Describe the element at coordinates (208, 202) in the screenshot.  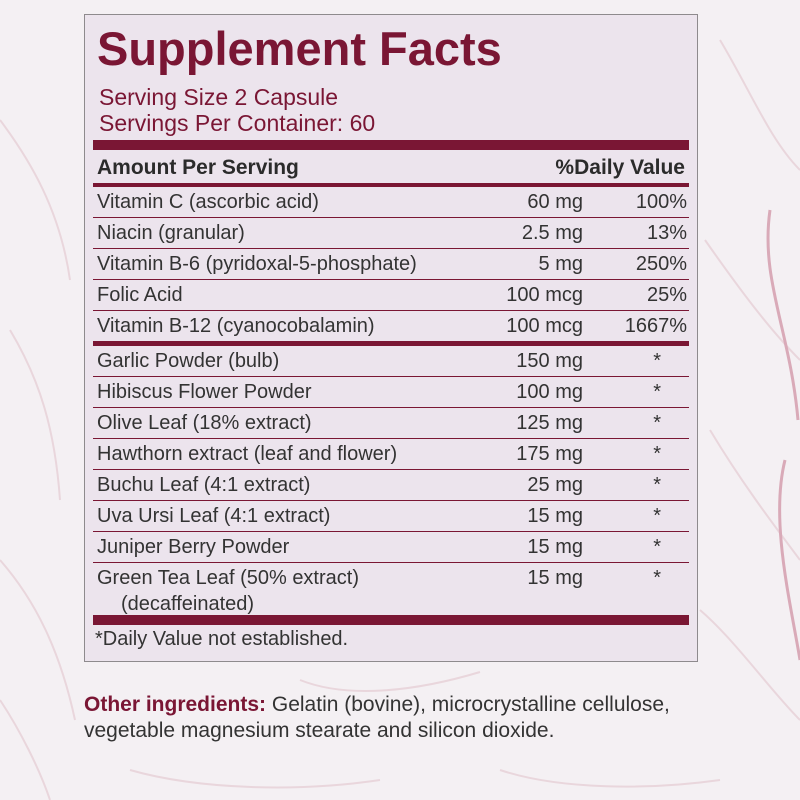
I see `ingredient-name: Vitamin C (ascorbic acid)` at that location.